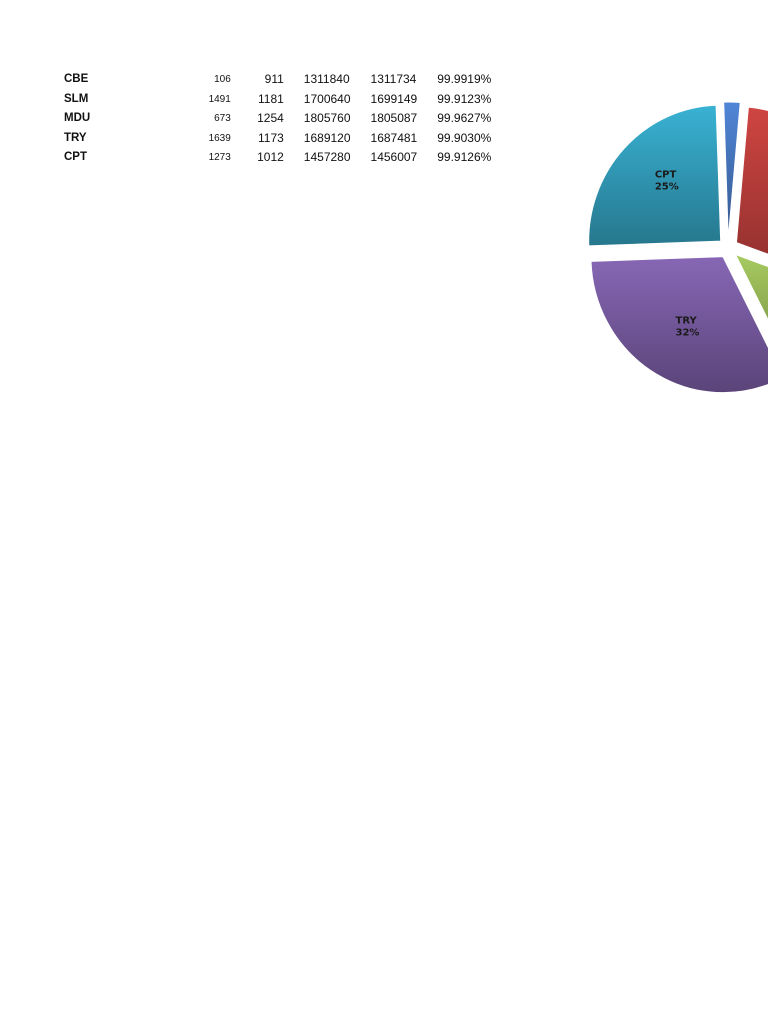 Image resolution: width=768 pixels, height=1024 pixels. I want to click on row-value-a: 1273, so click(219, 157).